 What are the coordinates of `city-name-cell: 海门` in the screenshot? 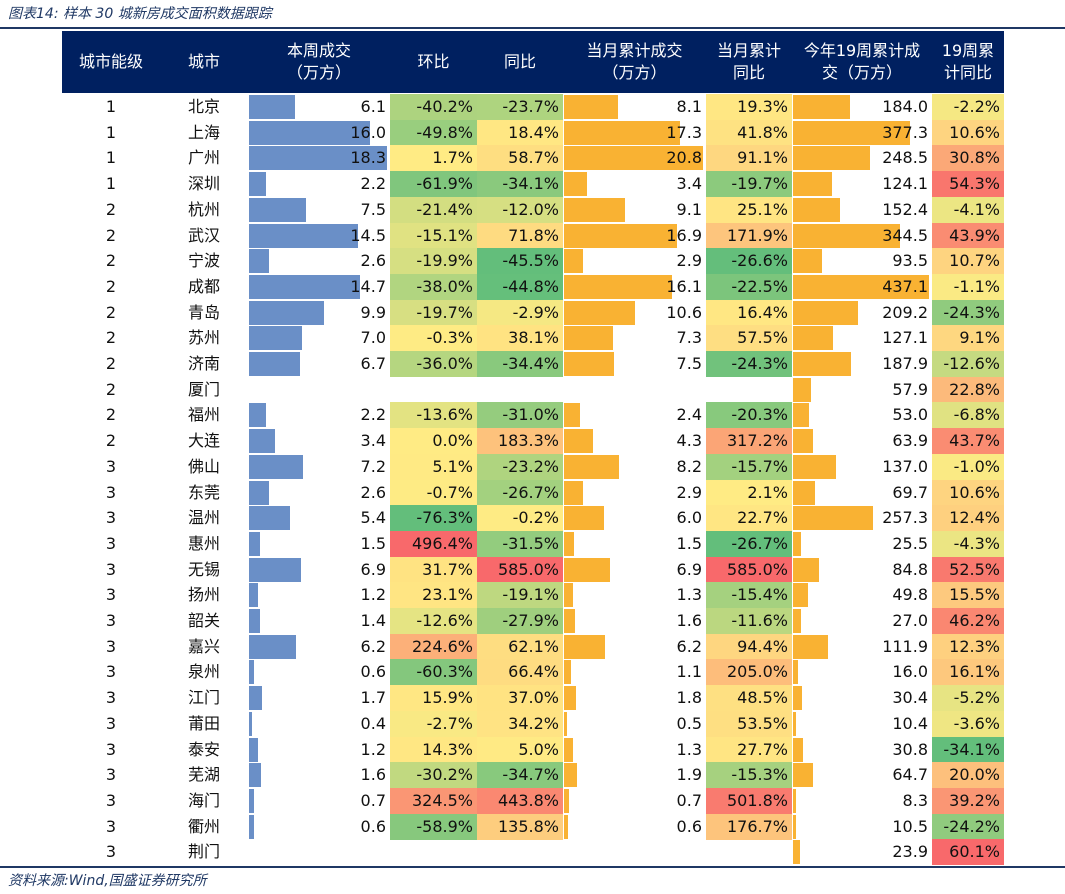 It's located at (203, 800).